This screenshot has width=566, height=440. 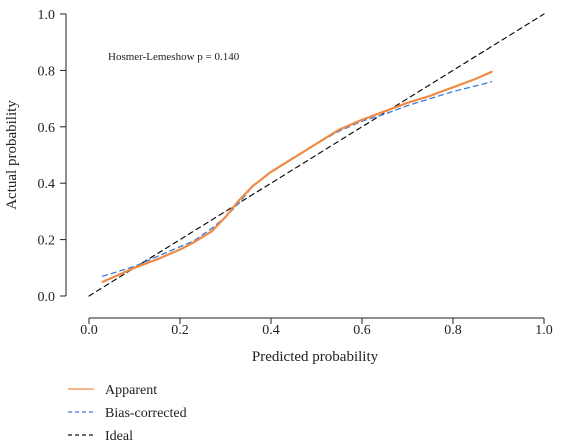 I want to click on y-tick-label: 0.4, so click(x=47, y=184).